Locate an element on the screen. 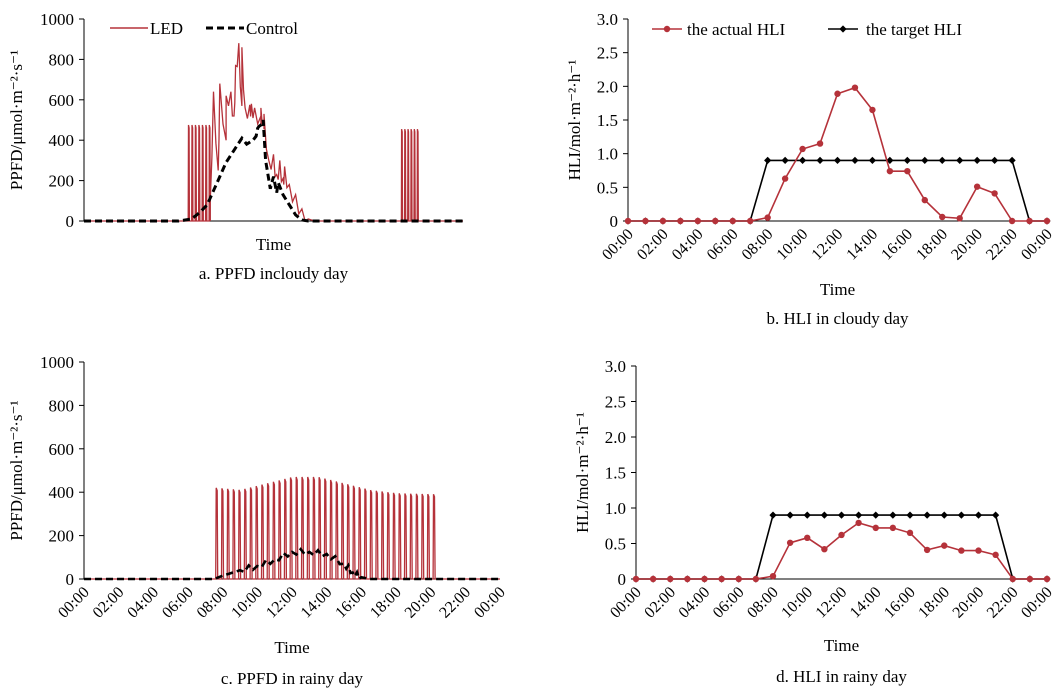 This screenshot has width=1055, height=689. y-tick-label: 3.0 is located at coordinates (615, 366).